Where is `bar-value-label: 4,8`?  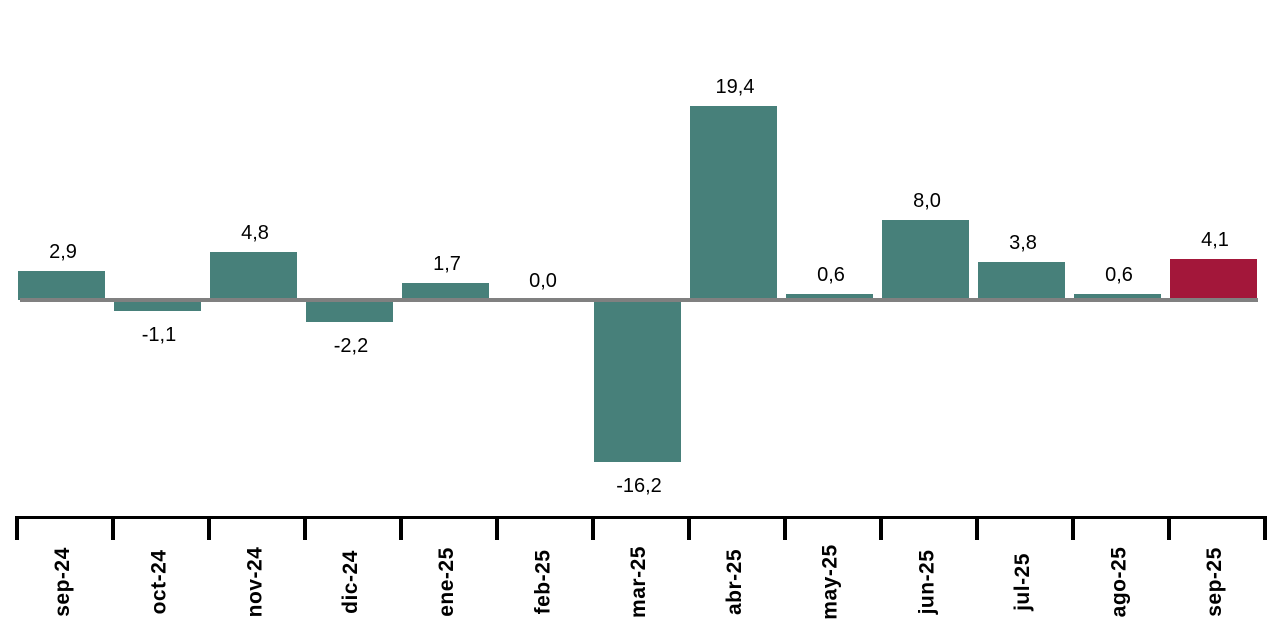 bar-value-label: 4,8 is located at coordinates (255, 233).